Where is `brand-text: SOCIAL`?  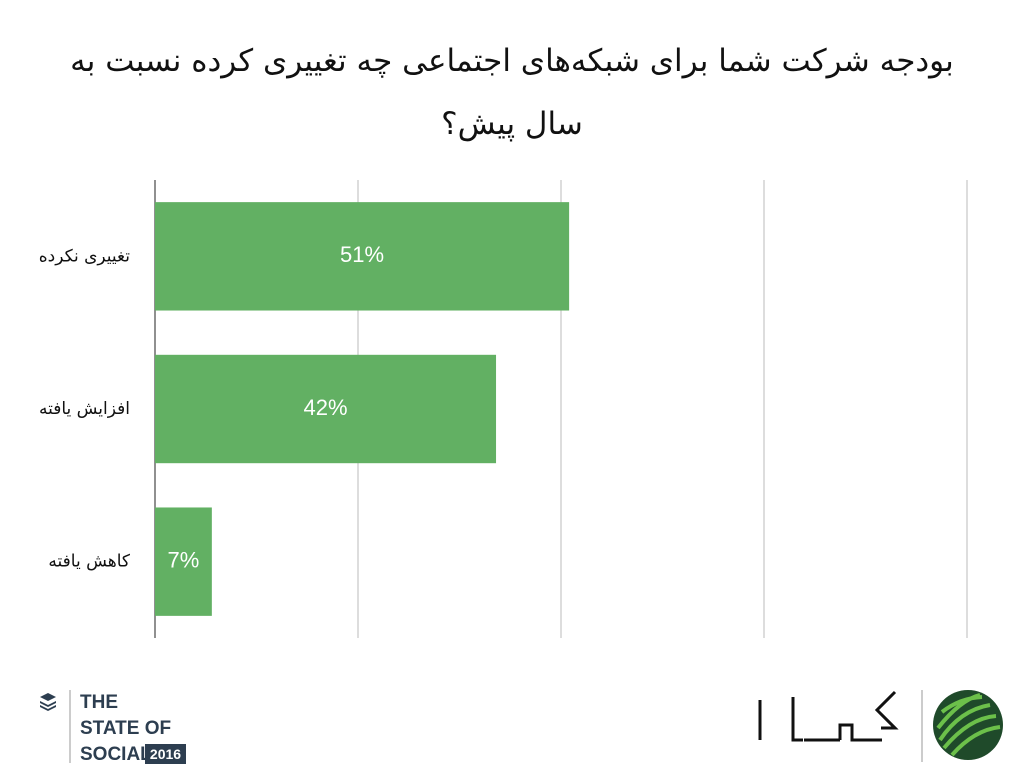
brand-text: SOCIAL is located at coordinates (116, 754).